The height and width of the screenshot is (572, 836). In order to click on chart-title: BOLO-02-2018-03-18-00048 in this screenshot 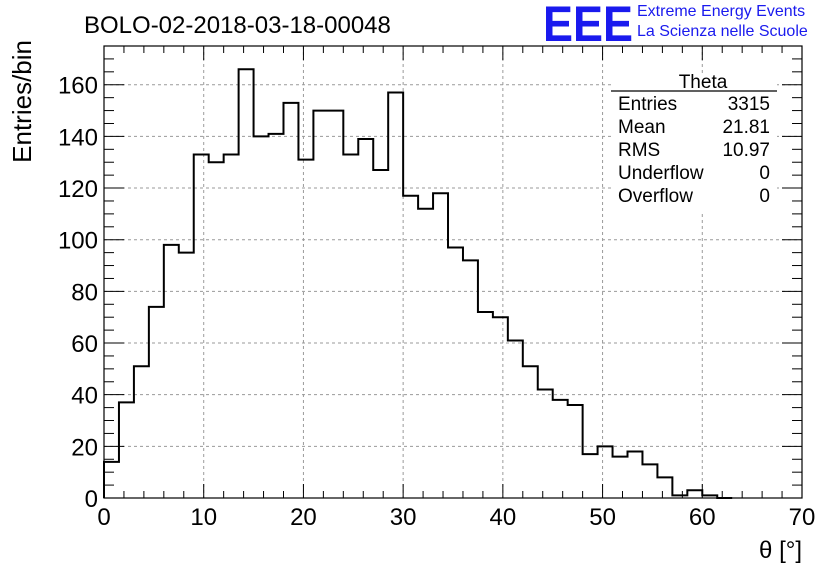, I will do `click(237, 25)`.